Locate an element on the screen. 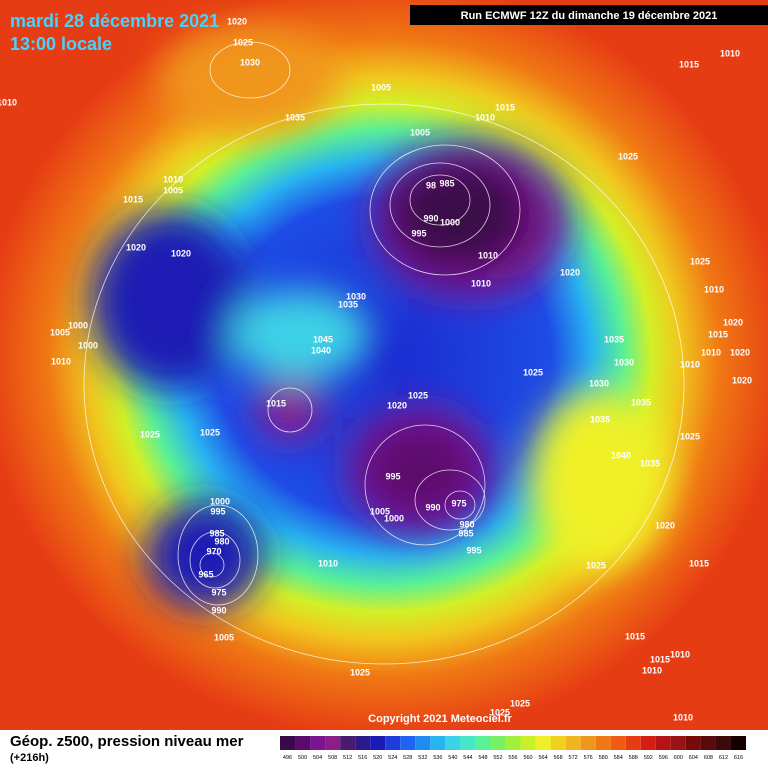 This screenshot has height=773, width=768. colorbar-label: 560 is located at coordinates (527, 758).